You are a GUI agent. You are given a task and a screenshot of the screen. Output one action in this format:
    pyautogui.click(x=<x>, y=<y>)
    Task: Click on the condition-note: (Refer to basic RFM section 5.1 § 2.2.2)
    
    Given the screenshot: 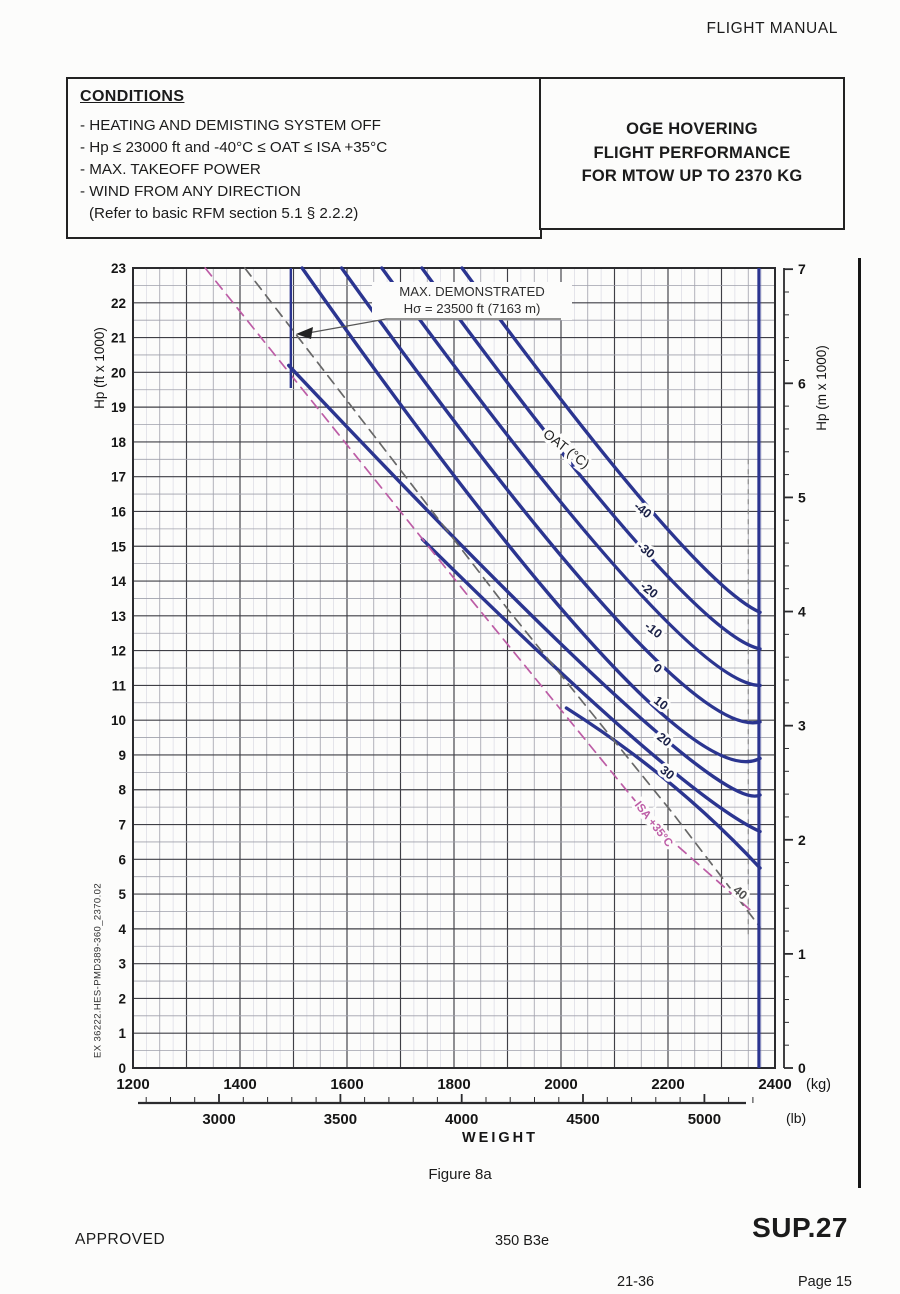 What is the action you would take?
    pyautogui.click(x=224, y=214)
    